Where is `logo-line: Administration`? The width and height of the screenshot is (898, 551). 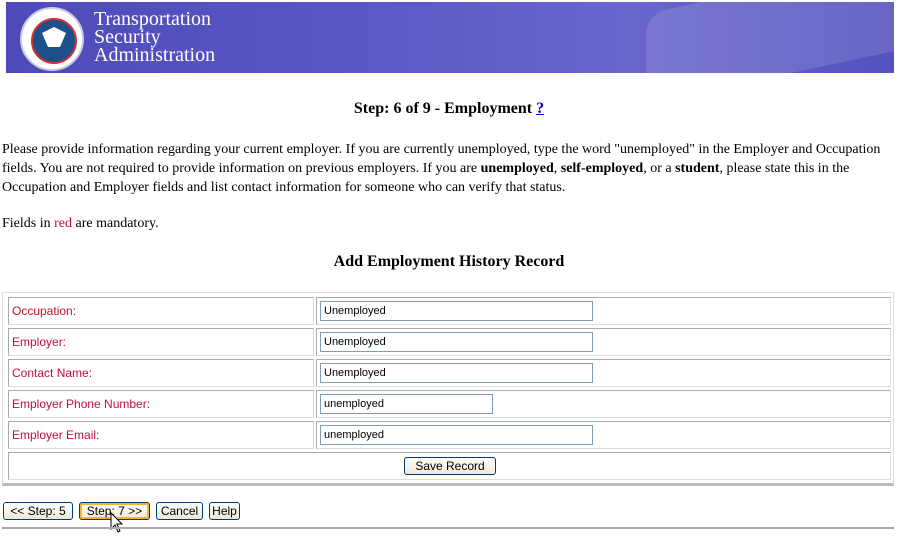 logo-line: Administration is located at coordinates (155, 55).